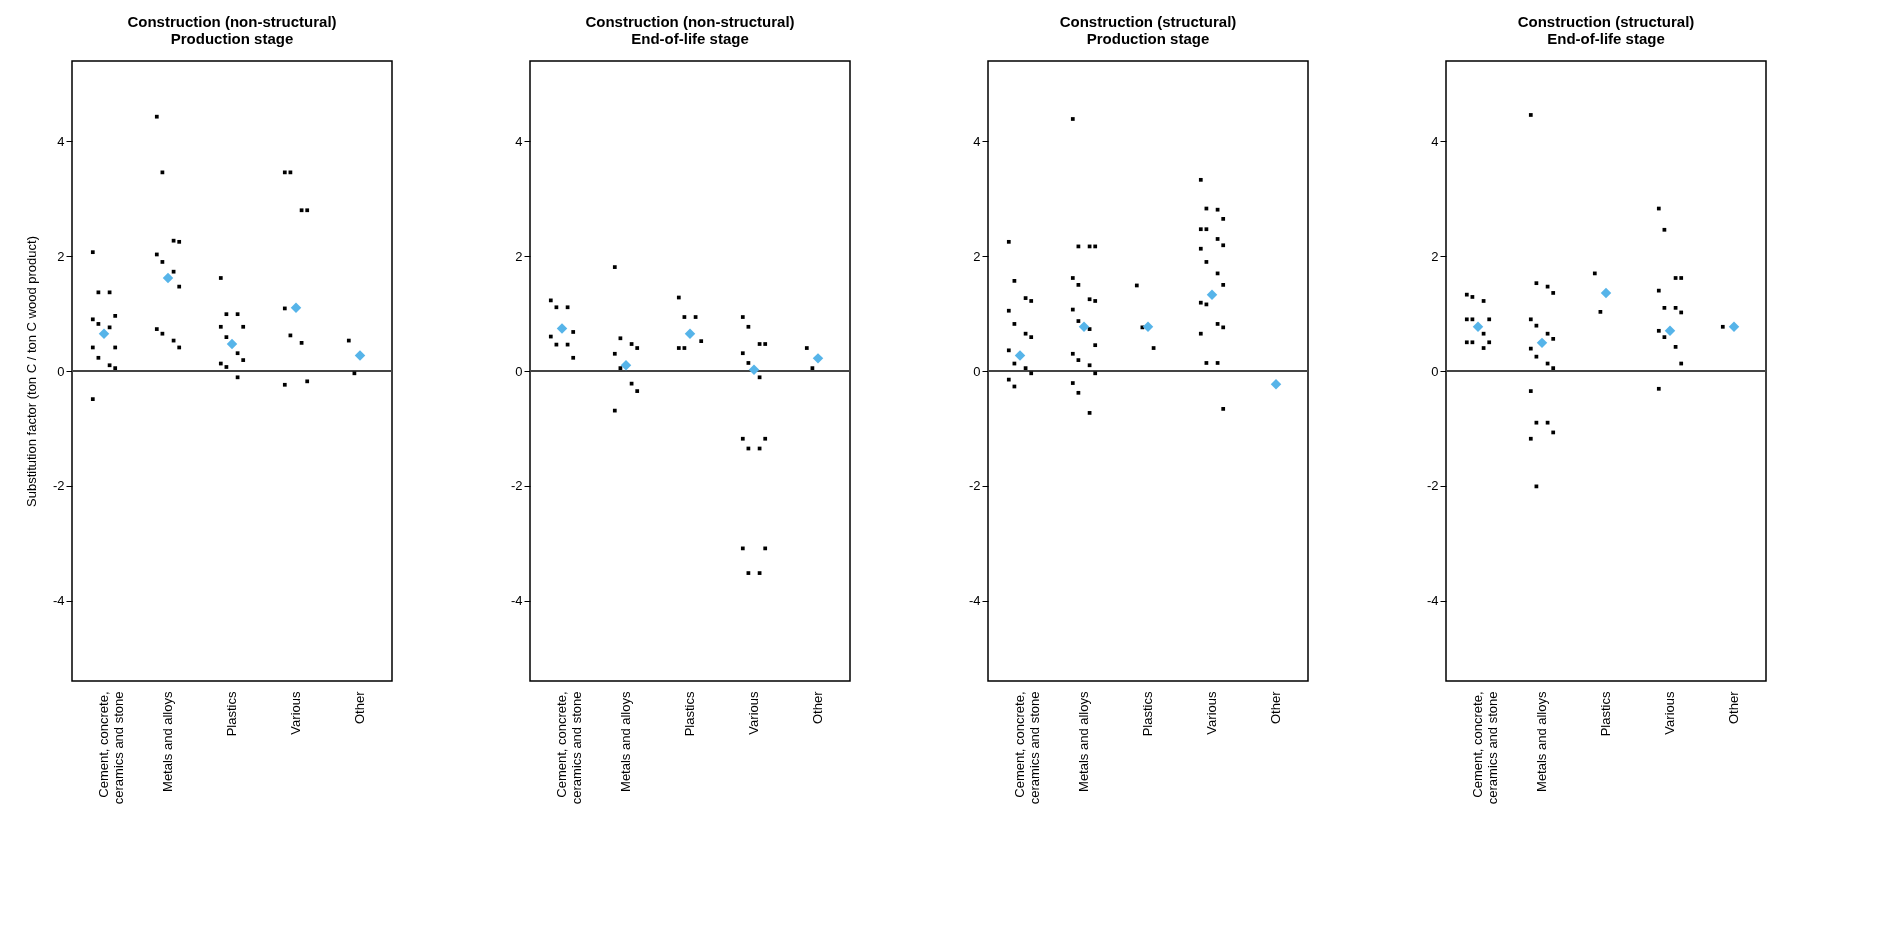 This screenshot has width=1878, height=942. Describe the element at coordinates (1148, 30) in the screenshot. I see `chart-title: Construction (structural) Production stage` at that location.